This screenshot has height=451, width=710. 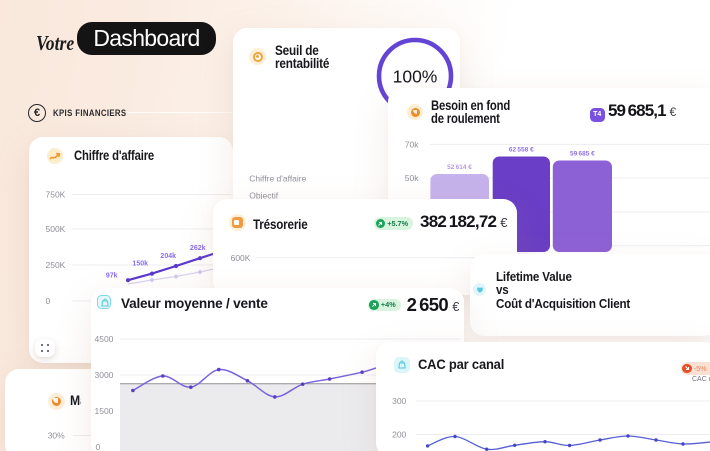 What do you see at coordinates (412, 178) in the screenshot?
I see `svg-text: 50k` at bounding box center [412, 178].